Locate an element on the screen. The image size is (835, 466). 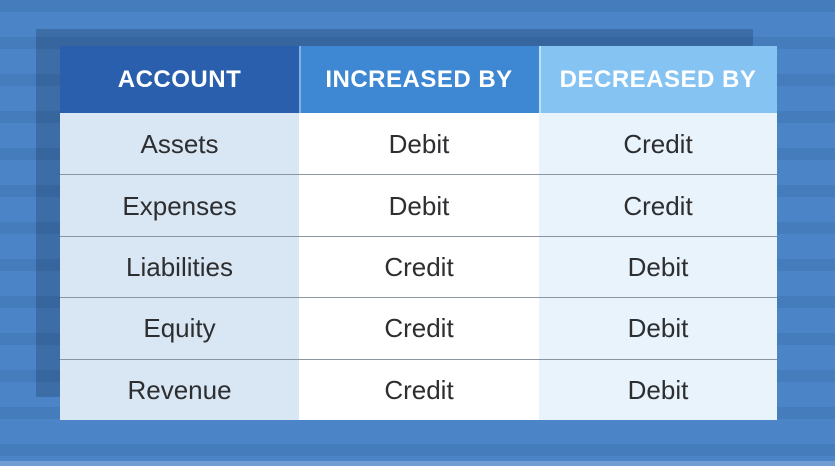
cell-equity-increased-by: Credit is located at coordinates (419, 328).